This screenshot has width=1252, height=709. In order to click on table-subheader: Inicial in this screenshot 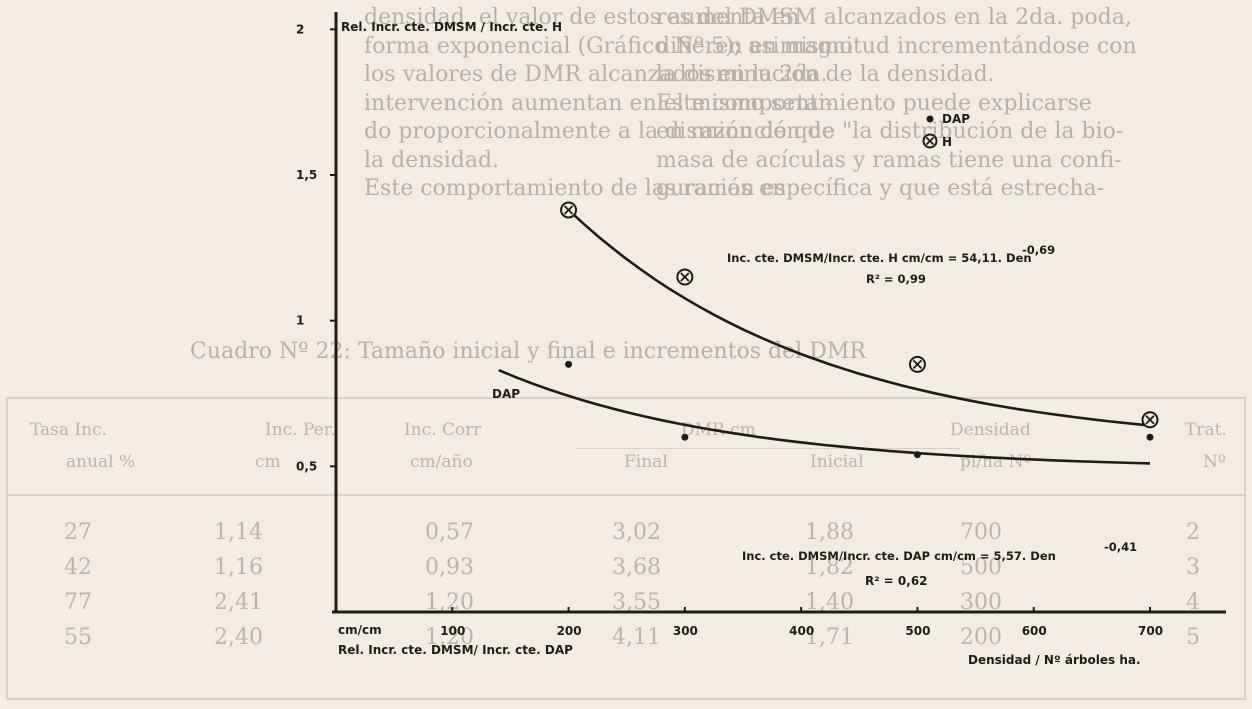, I will do `click(837, 462)`.